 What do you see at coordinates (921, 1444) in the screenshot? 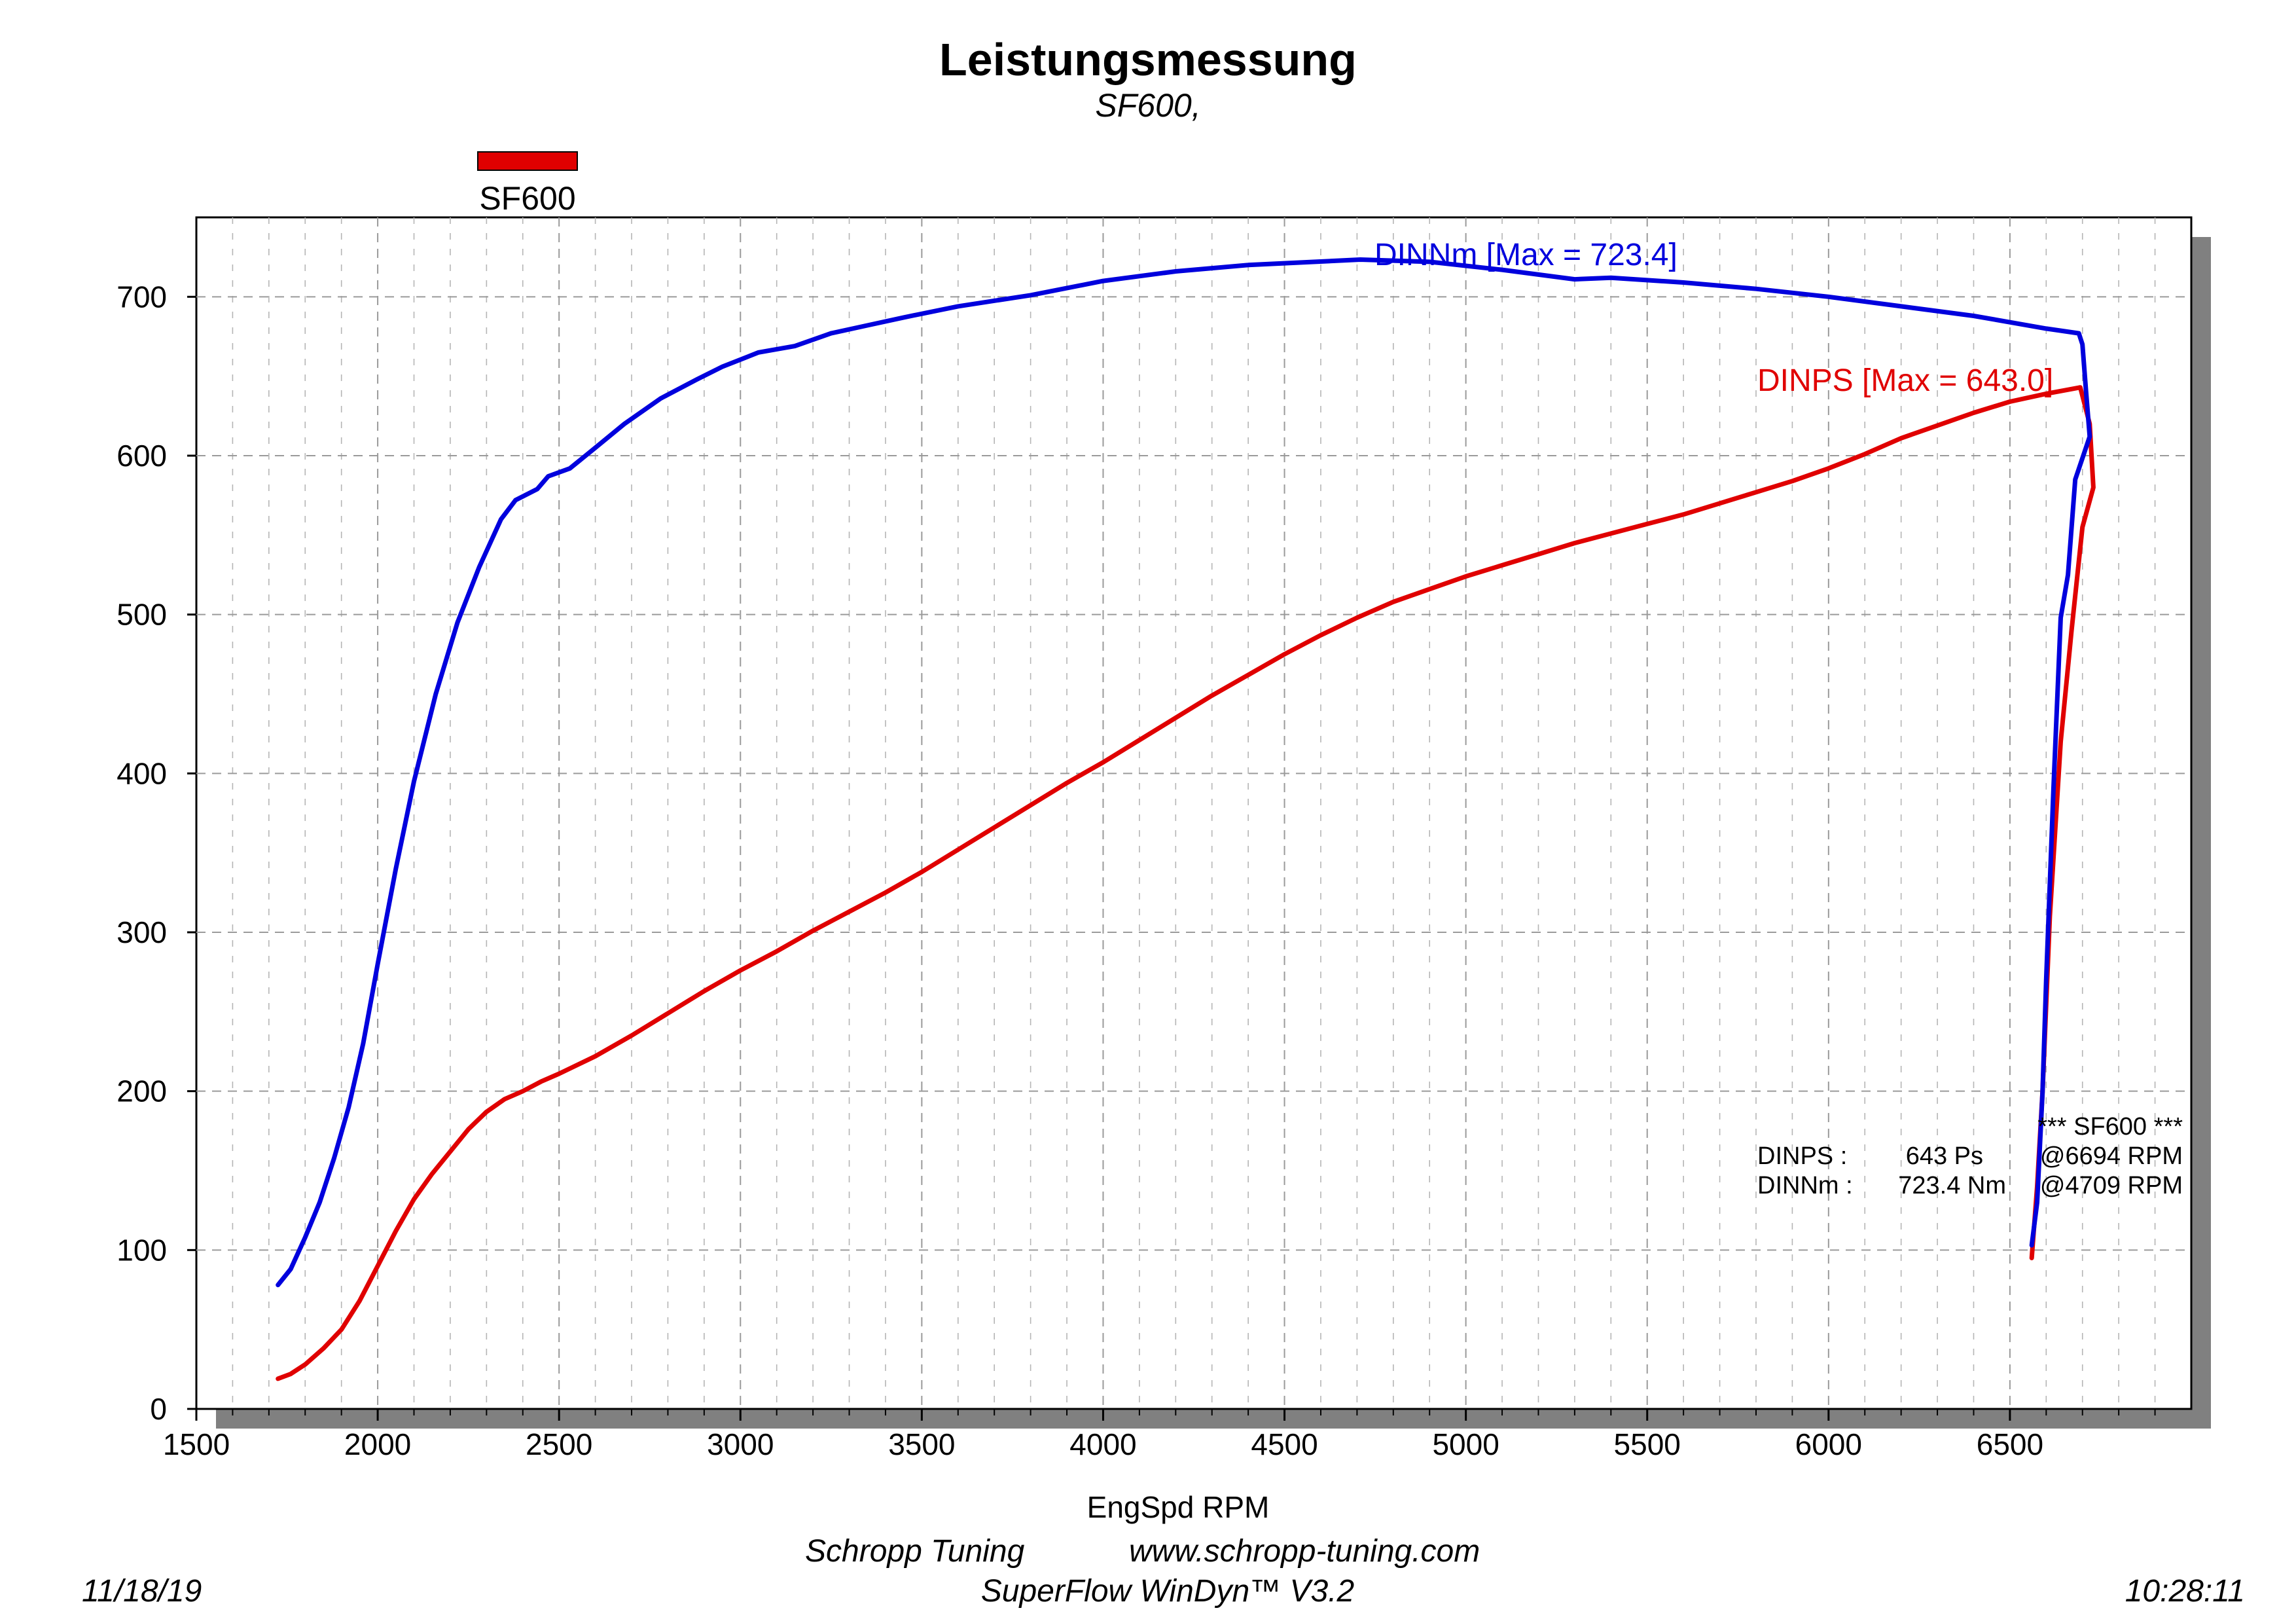
I see `x-tick-label: 3500` at bounding box center [921, 1444].